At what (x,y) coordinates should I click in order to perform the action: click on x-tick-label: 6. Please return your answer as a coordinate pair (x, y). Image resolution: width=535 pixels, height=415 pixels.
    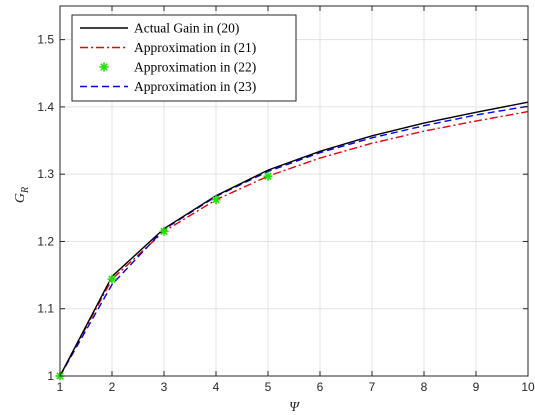
    Looking at the image, I should click on (320, 387).